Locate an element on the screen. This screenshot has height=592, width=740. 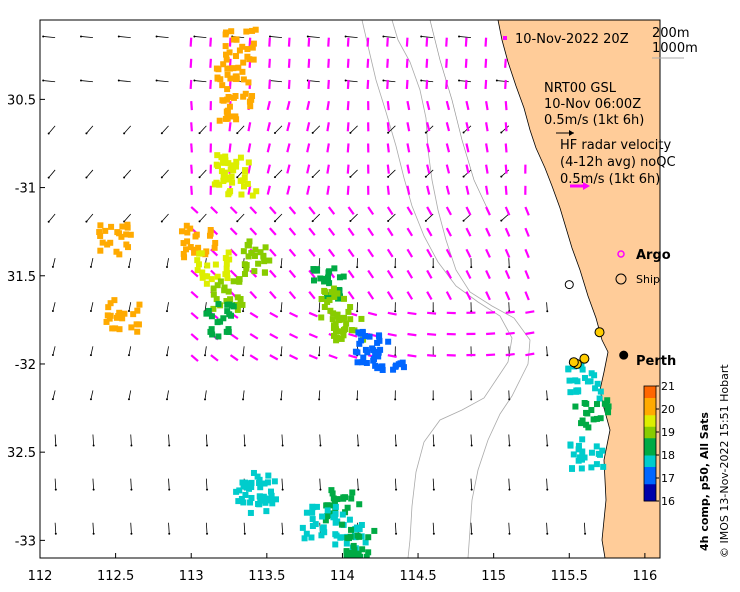
contour-label-1000m: 1000m is located at coordinates (675, 48).